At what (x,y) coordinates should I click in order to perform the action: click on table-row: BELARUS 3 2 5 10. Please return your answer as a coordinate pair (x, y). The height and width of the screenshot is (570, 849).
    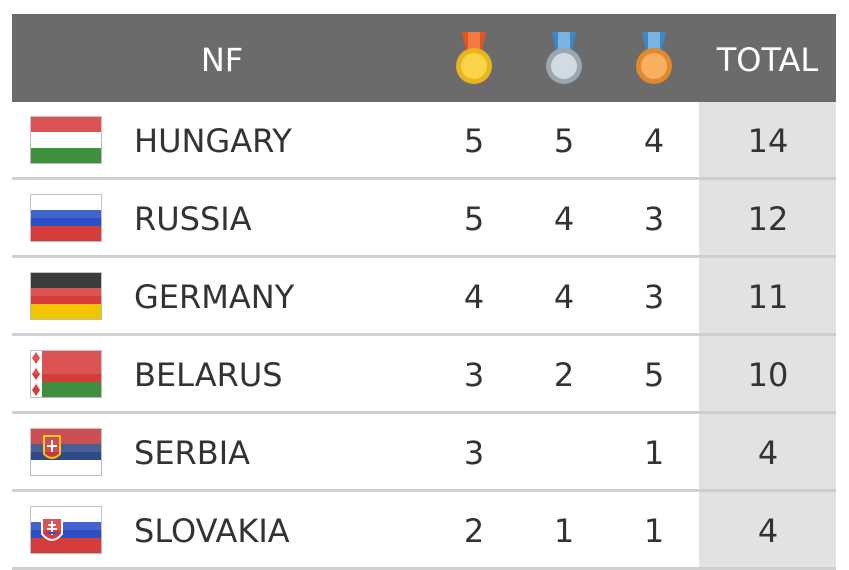
    Looking at the image, I should click on (424, 375).